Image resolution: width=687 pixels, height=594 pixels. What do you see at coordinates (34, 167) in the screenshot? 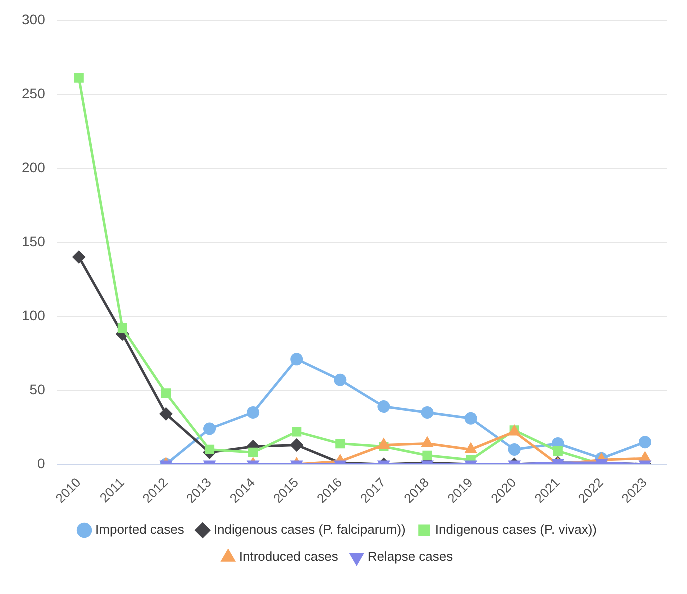
I see `y-tick-label: 200` at bounding box center [34, 167].